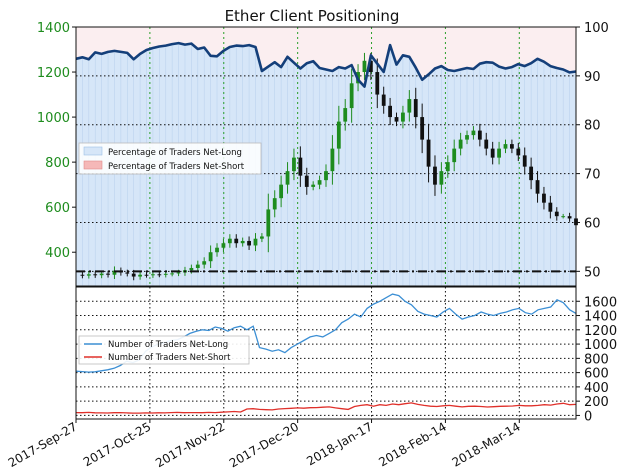 The width and height of the screenshot is (624, 476). I want to click on chart-title: Ether Client Positioning, so click(312, 16).